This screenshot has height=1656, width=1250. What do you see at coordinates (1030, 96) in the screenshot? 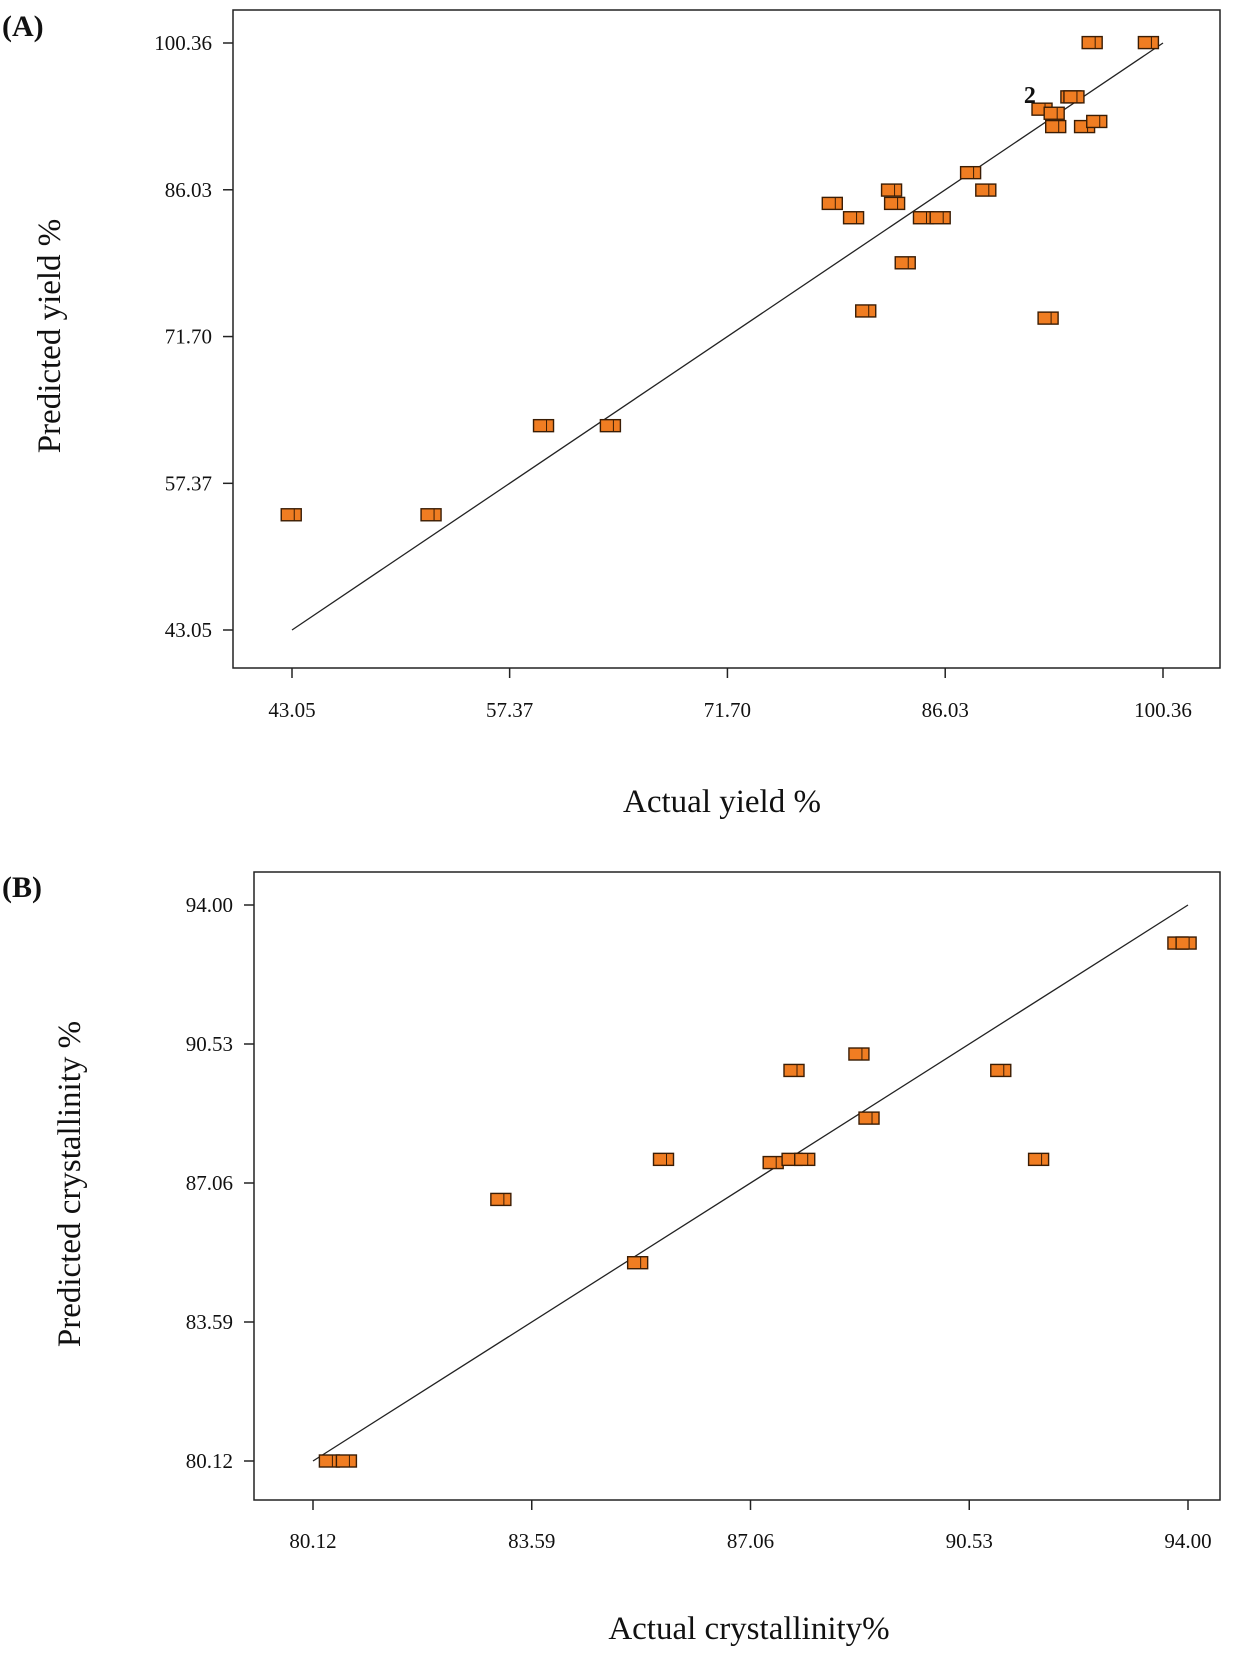
I see `point-count-annotation: 2` at bounding box center [1030, 96].